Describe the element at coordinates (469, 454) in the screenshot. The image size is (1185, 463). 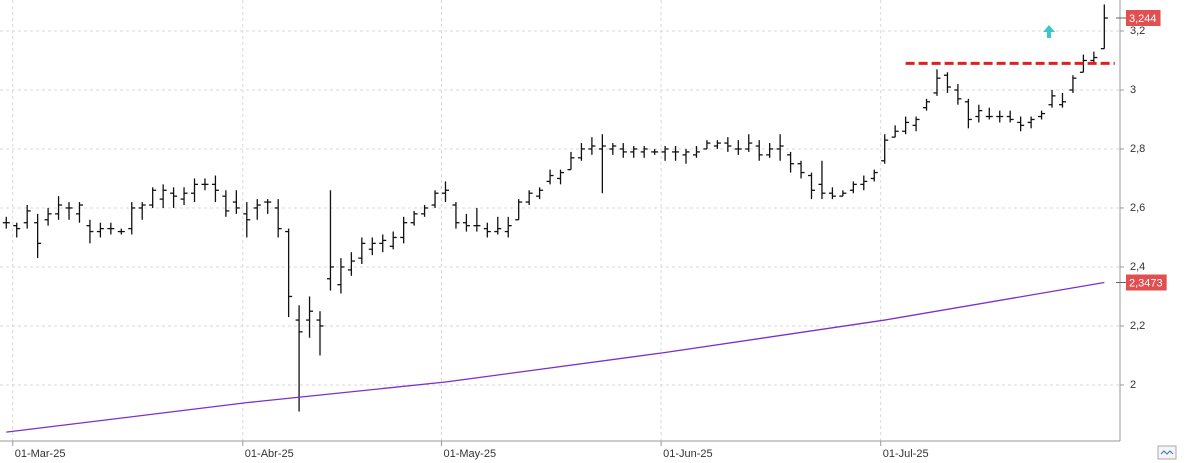
I see `x-tick-label: 01-May-25` at that location.